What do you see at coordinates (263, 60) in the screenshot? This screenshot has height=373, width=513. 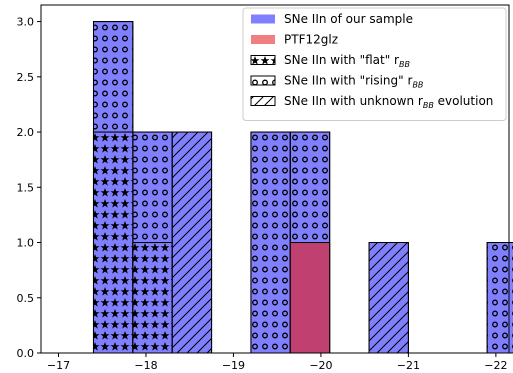 I see `legend-swatch-hatch-flat` at bounding box center [263, 60].